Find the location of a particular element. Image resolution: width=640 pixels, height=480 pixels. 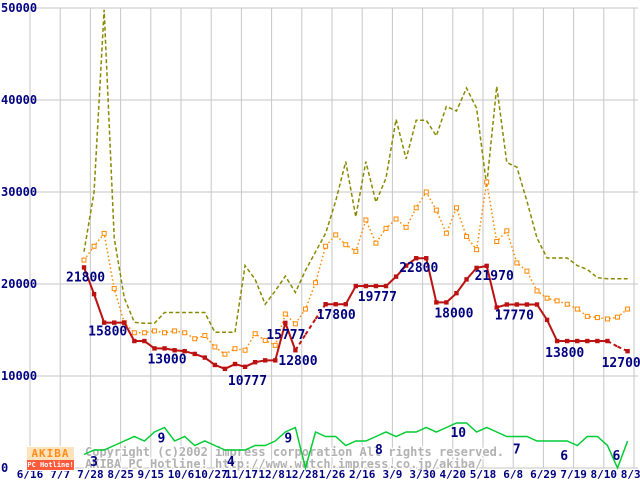

logo-subtitle: PC Hotline! is located at coordinates (50, 465).